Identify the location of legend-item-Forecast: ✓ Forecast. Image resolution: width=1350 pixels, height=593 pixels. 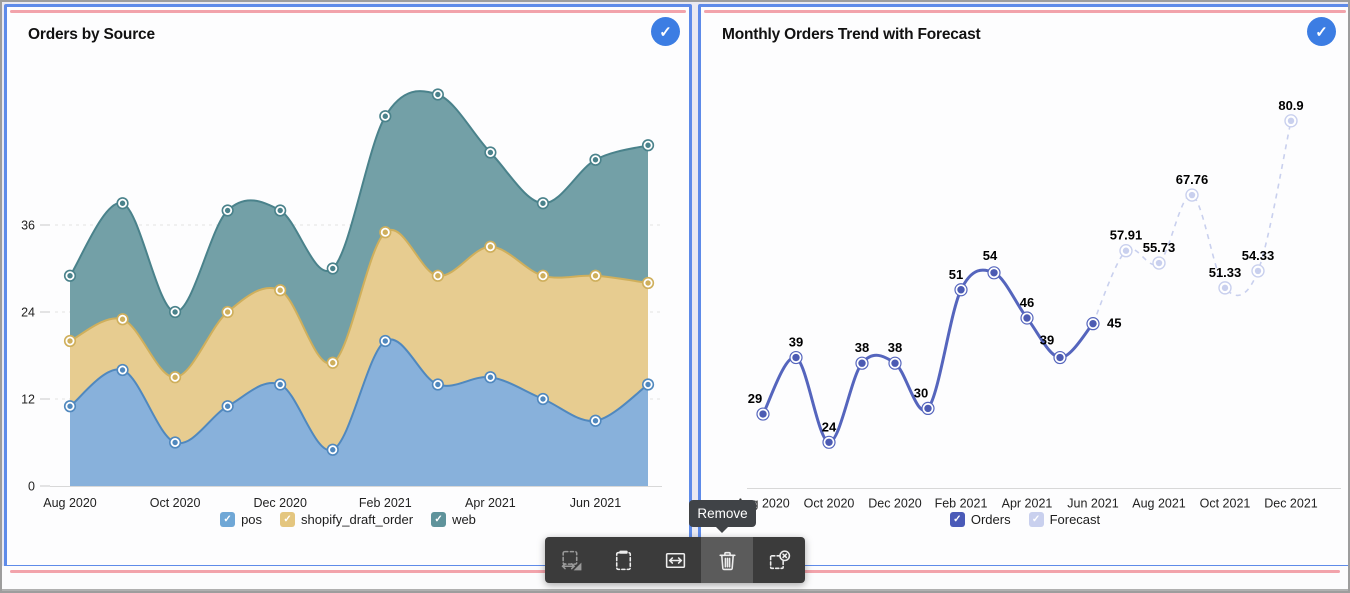
(1064, 519).